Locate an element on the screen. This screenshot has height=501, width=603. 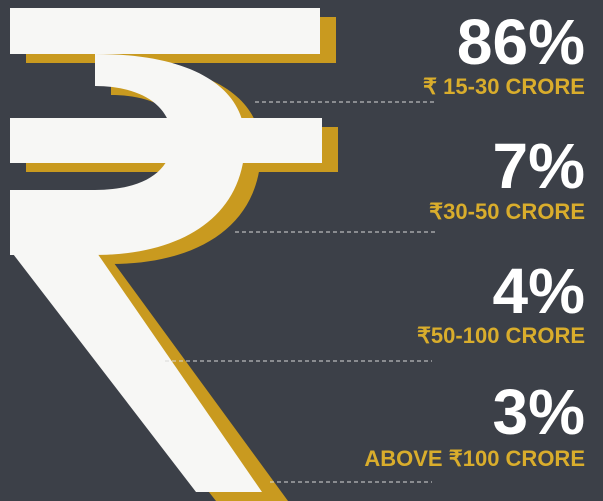
percentage: 3% is located at coordinates (539, 412).